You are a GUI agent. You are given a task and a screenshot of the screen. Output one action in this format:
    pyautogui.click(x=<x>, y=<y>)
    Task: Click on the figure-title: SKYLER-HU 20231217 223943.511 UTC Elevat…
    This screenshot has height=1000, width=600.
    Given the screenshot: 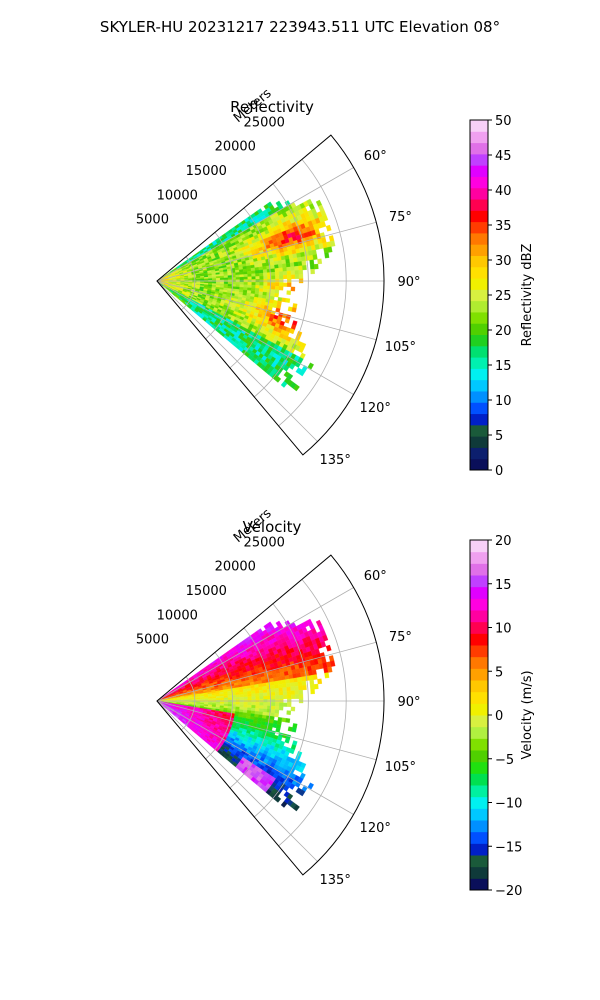 What is the action you would take?
    pyautogui.click(x=300, y=27)
    